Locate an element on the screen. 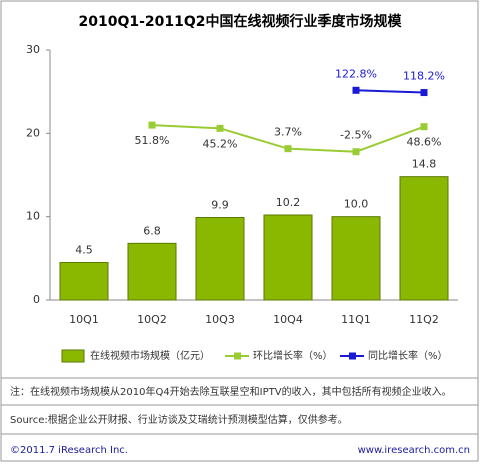 The width and height of the screenshot is (480, 467). point-label: 3.7% is located at coordinates (288, 132).